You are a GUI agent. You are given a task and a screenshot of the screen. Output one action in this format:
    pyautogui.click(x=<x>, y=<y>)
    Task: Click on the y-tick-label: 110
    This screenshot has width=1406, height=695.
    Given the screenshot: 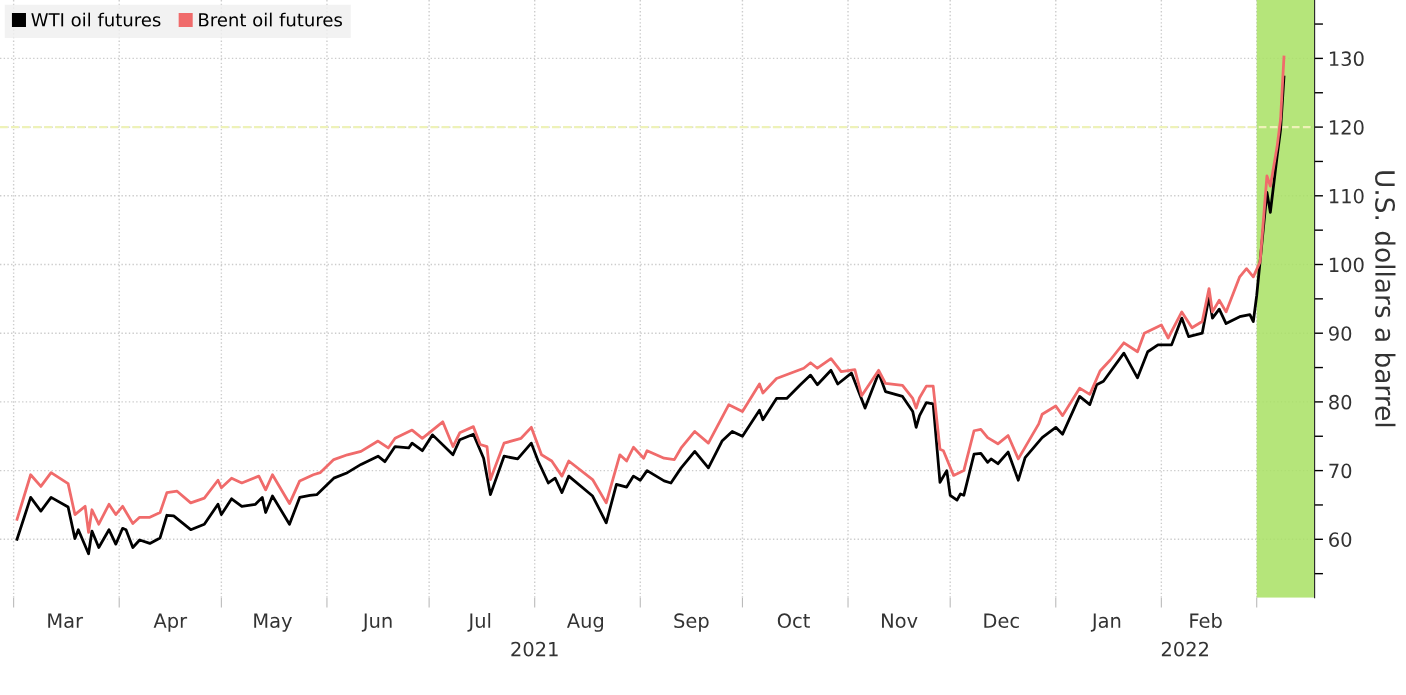 What is the action you would take?
    pyautogui.click(x=1346, y=196)
    